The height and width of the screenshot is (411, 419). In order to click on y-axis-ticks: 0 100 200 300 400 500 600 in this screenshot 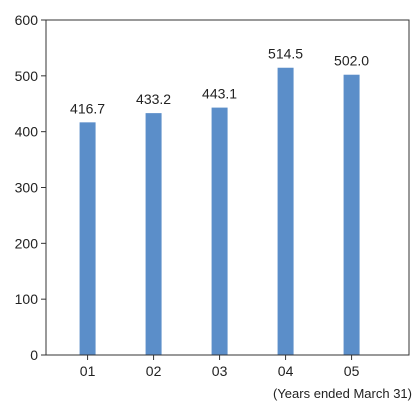, I will do `click(30, 187)`.